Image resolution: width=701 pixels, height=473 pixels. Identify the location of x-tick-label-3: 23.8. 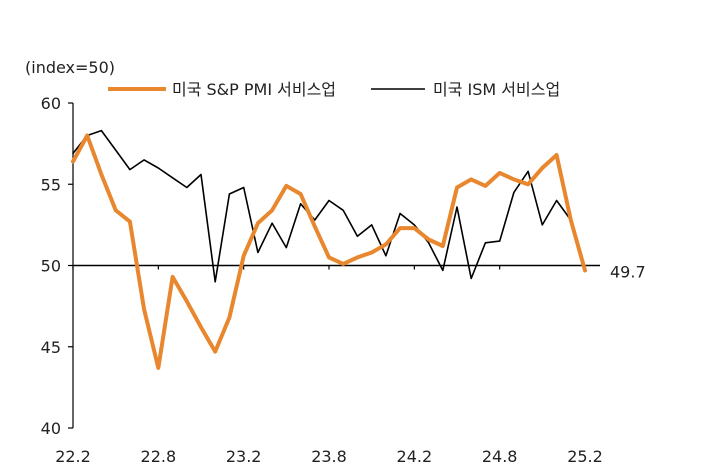
(329, 456).